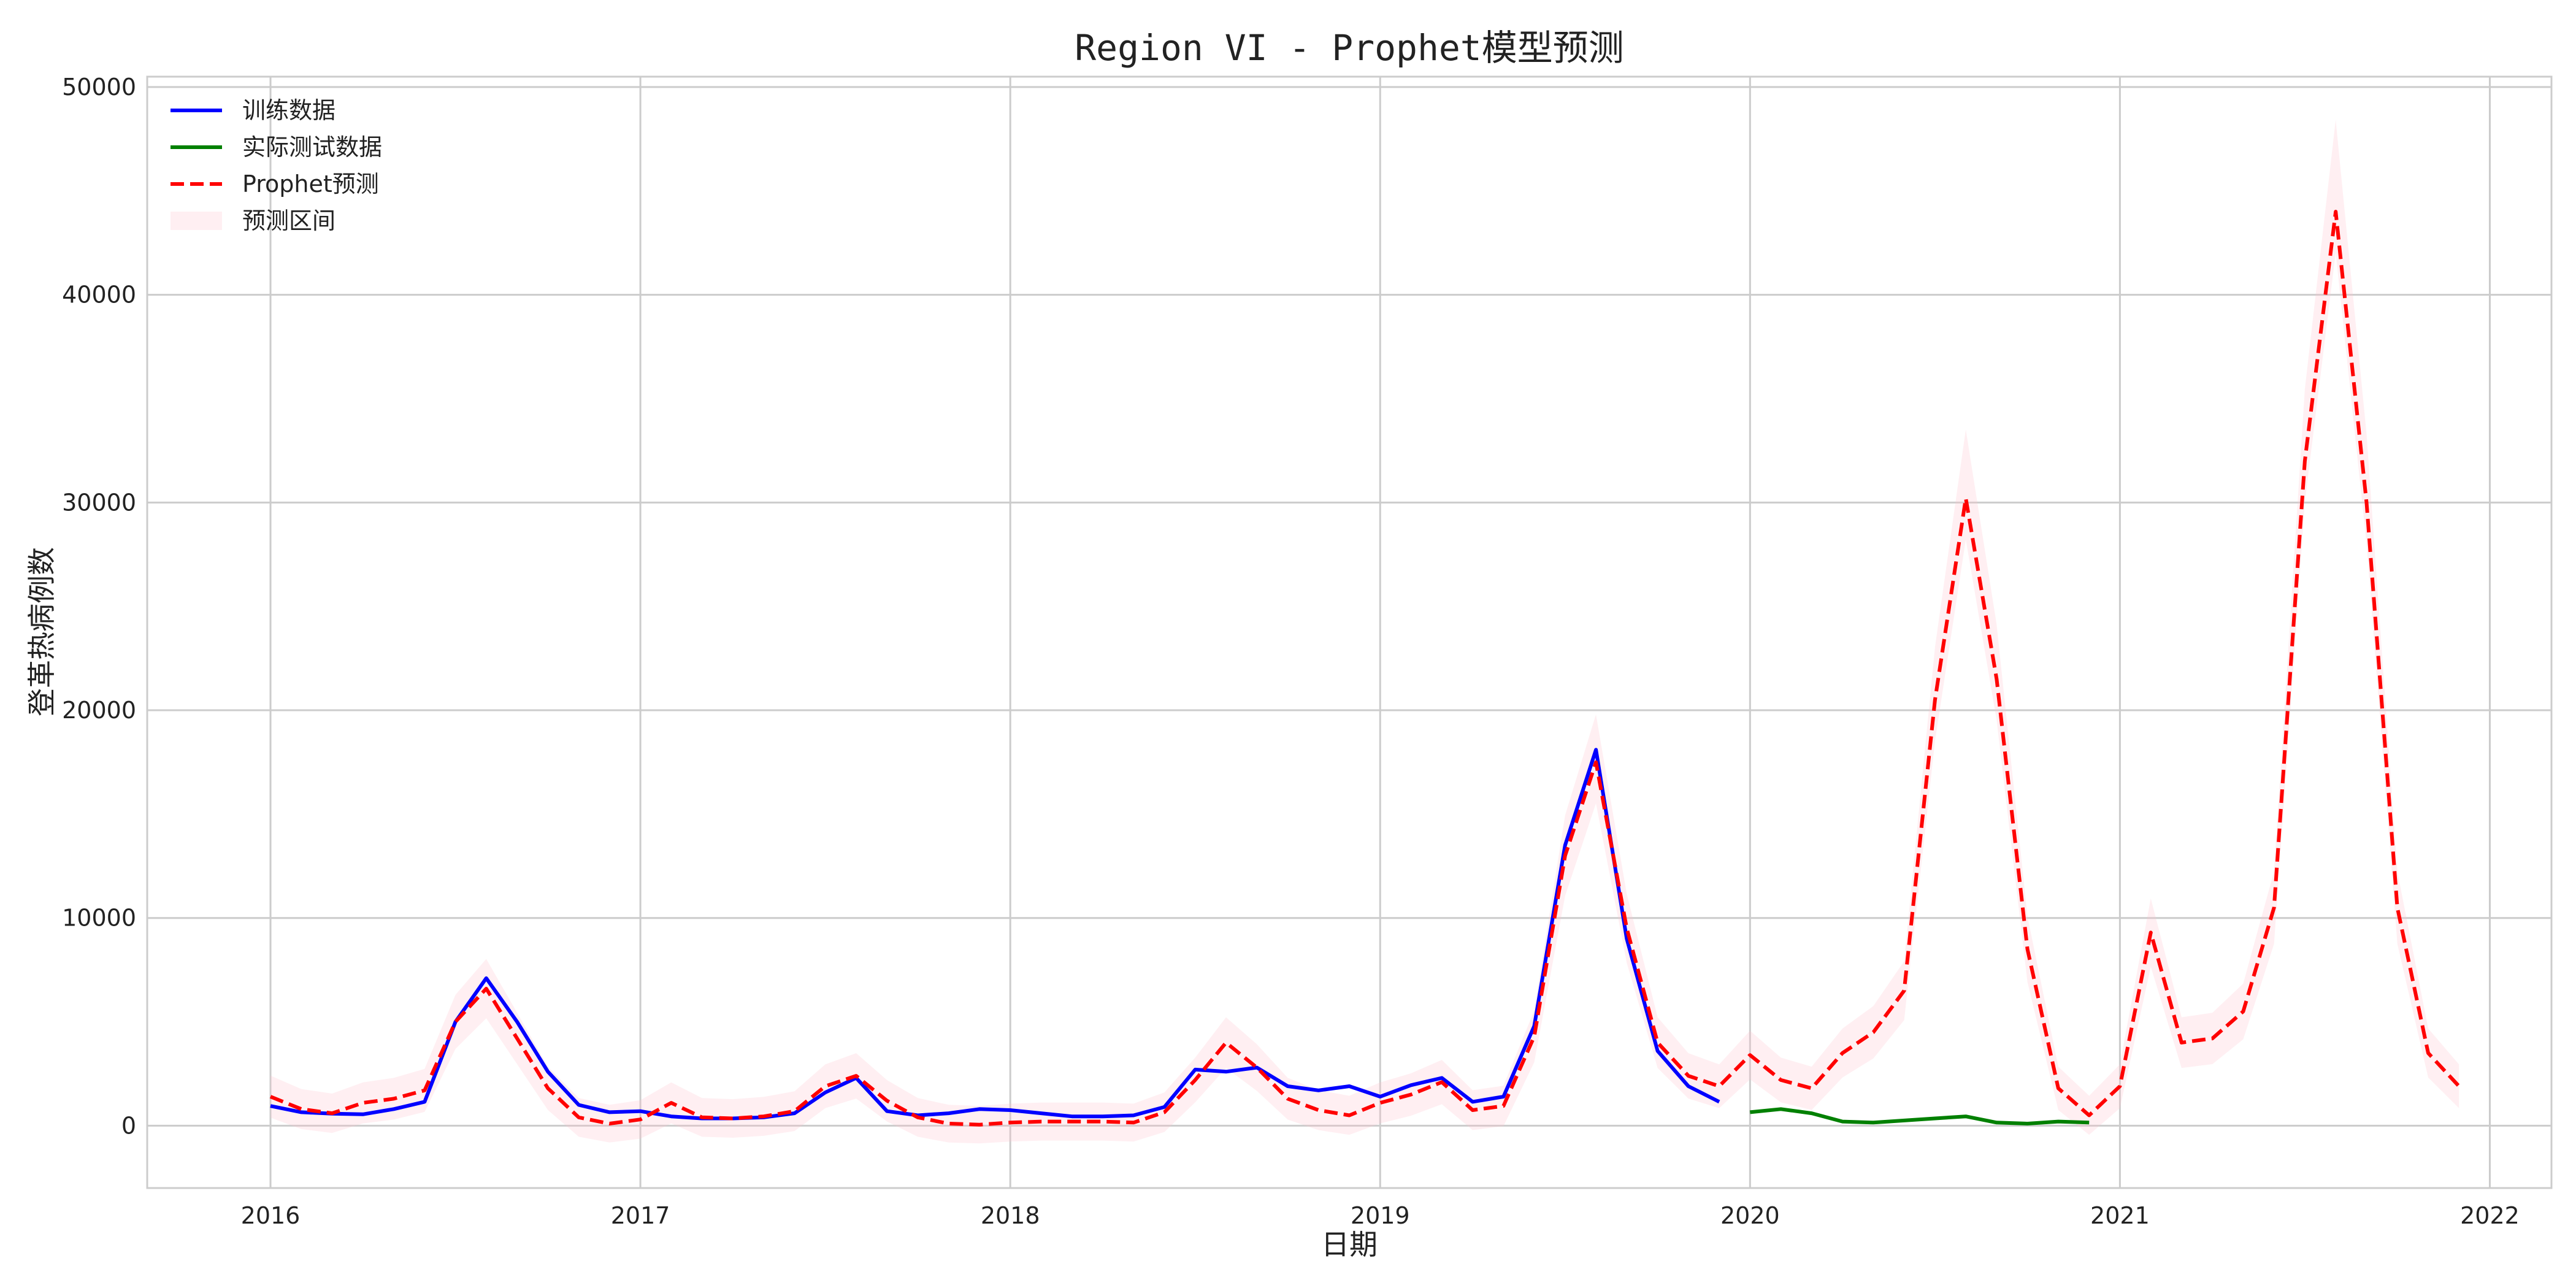  I want to click on legend-label: Prophet预测, so click(310, 184).